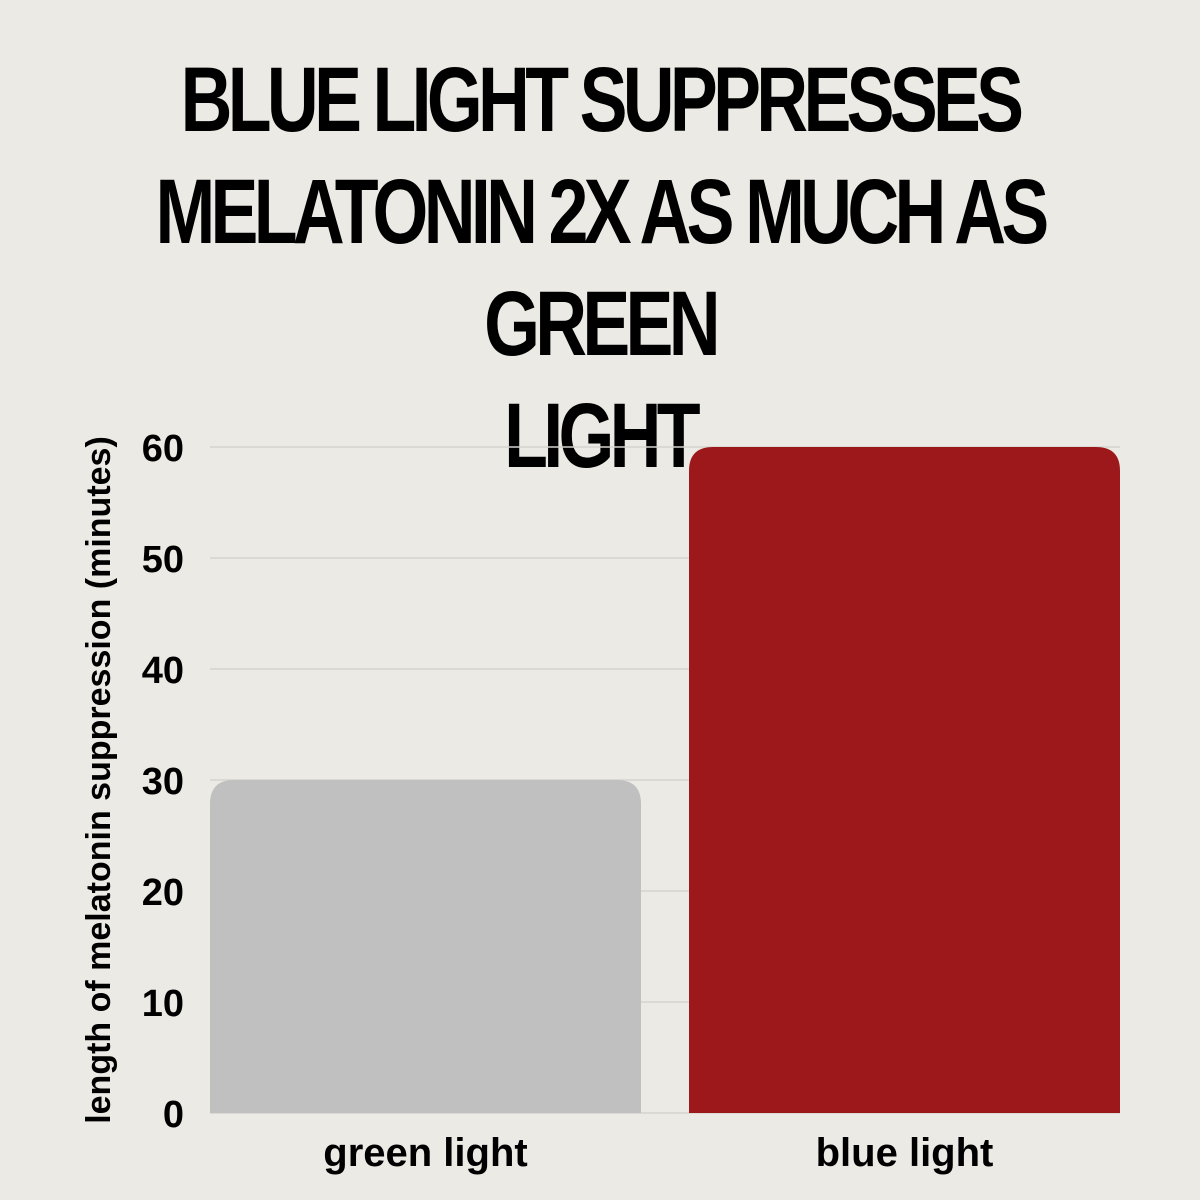  I want to click on y-axis-ticks: 0 10 20 30 40 50 60, so click(163, 782).